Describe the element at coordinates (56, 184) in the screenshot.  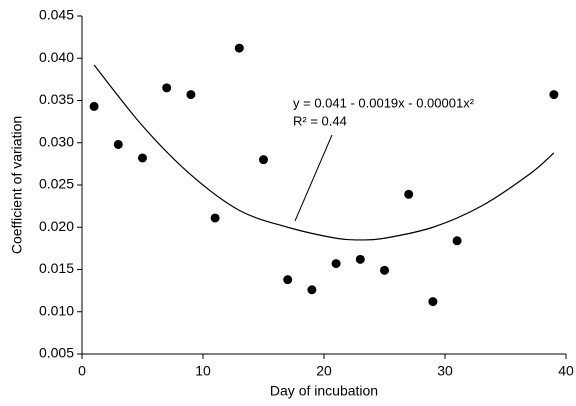
I see `y-tick-label: 0.025` at that location.